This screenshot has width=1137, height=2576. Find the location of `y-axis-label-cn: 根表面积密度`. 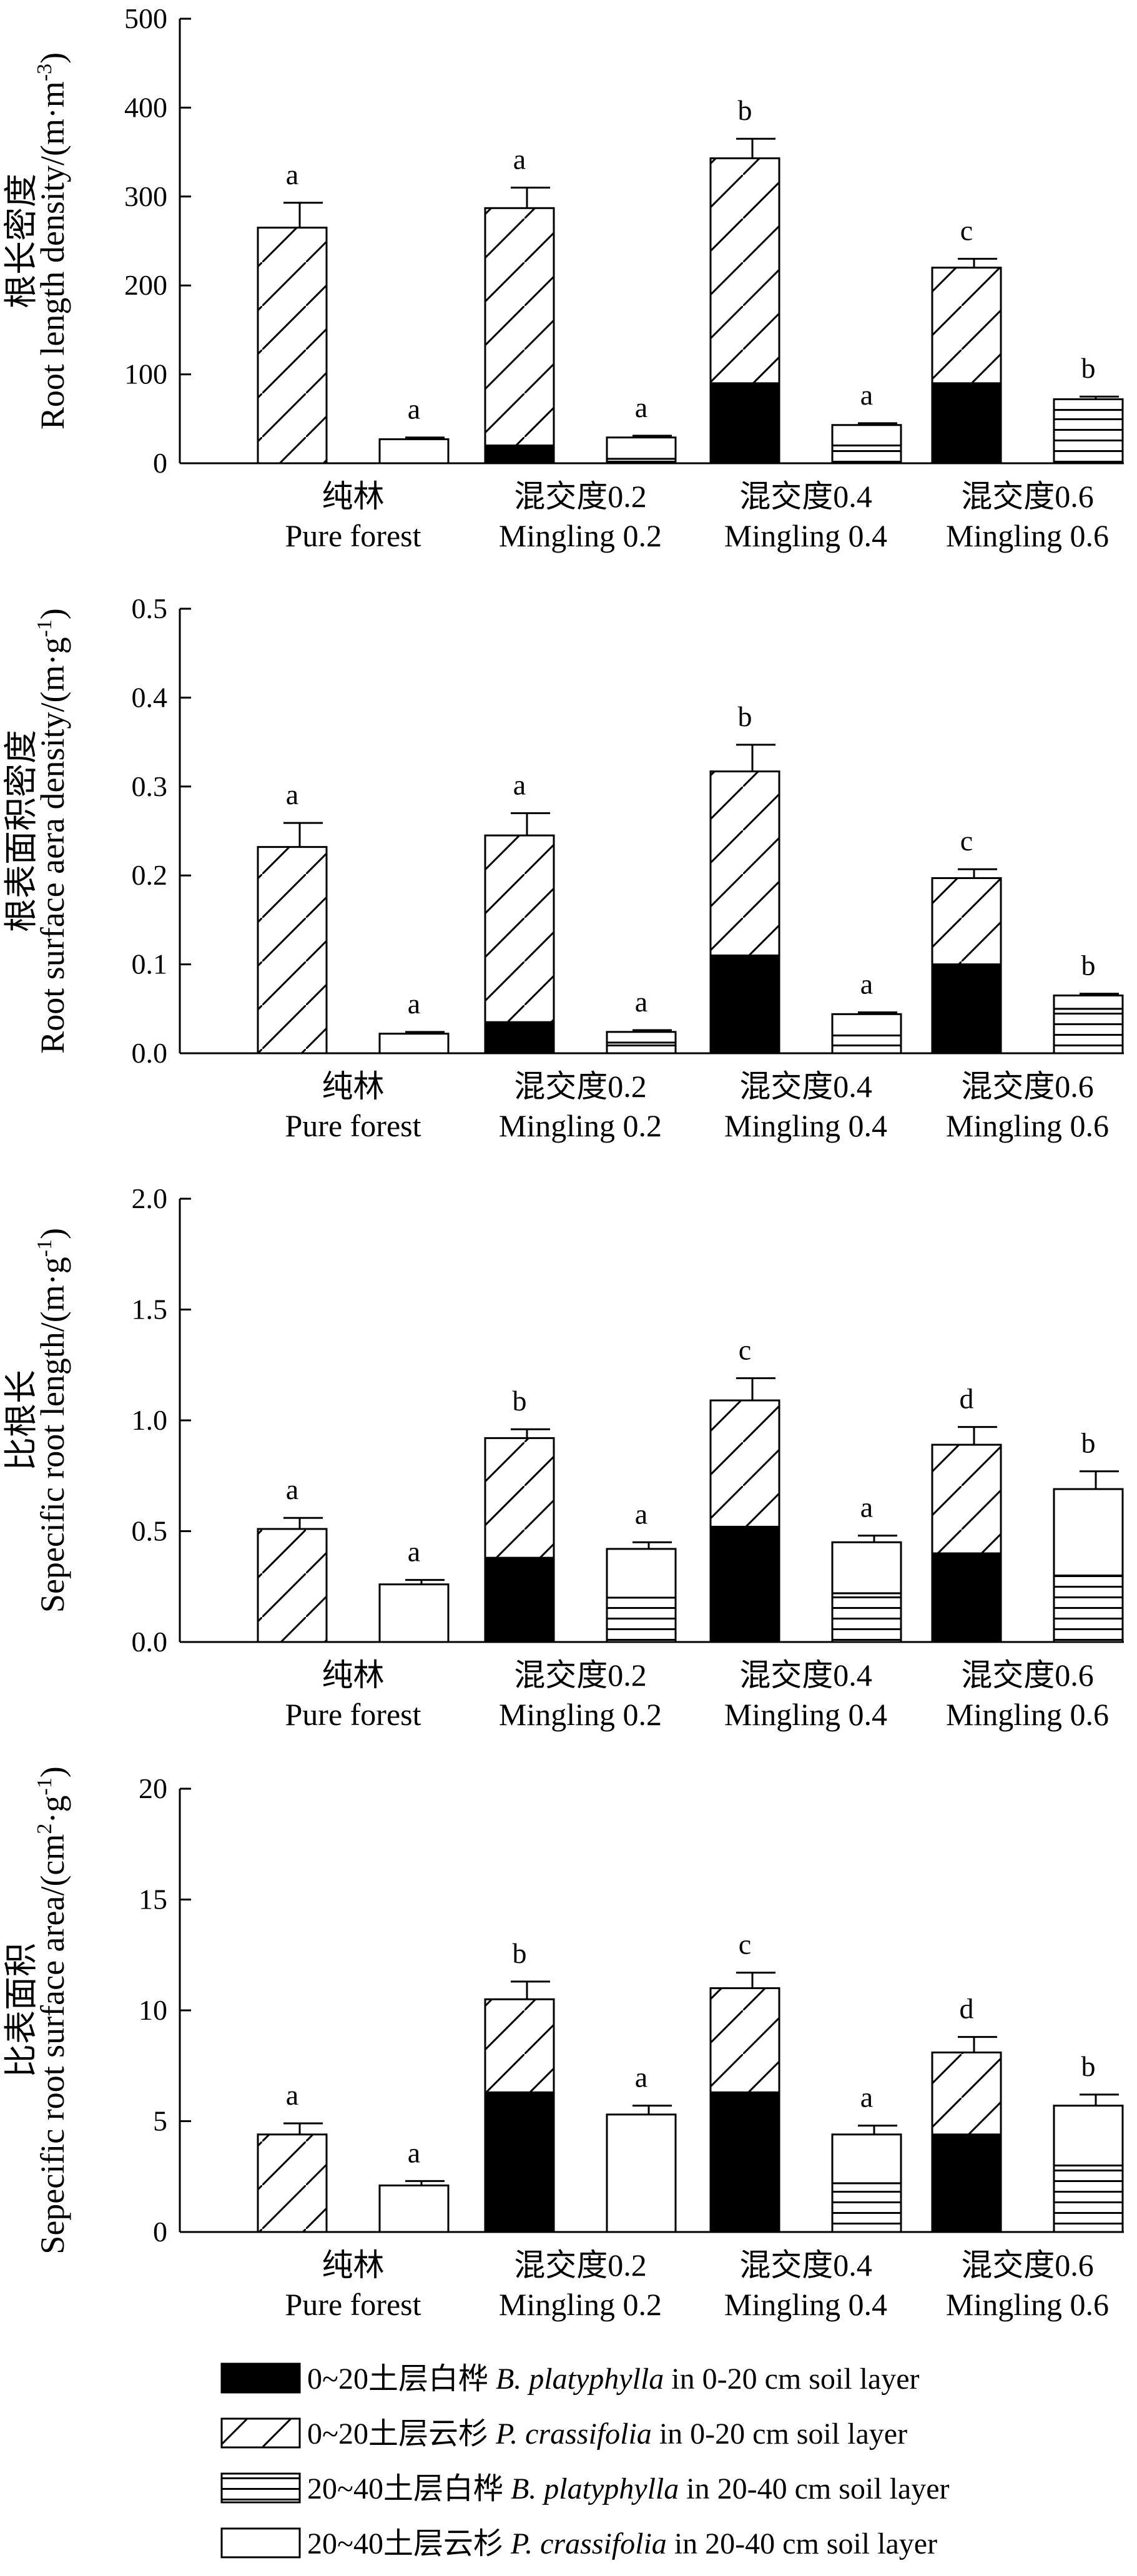

y-axis-label-cn: 根表面积密度 is located at coordinates (21, 831).